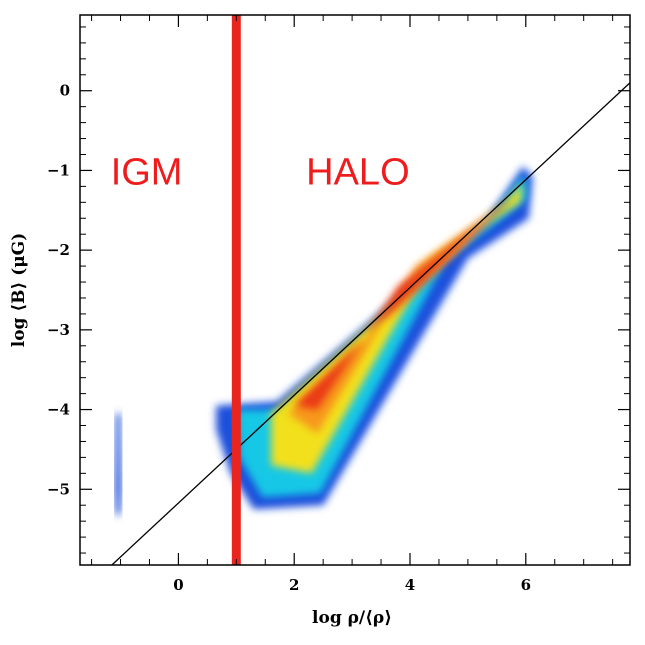 The width and height of the screenshot is (645, 645). Describe the element at coordinates (65, 91) in the screenshot. I see `y-tick-label: 0` at that location.